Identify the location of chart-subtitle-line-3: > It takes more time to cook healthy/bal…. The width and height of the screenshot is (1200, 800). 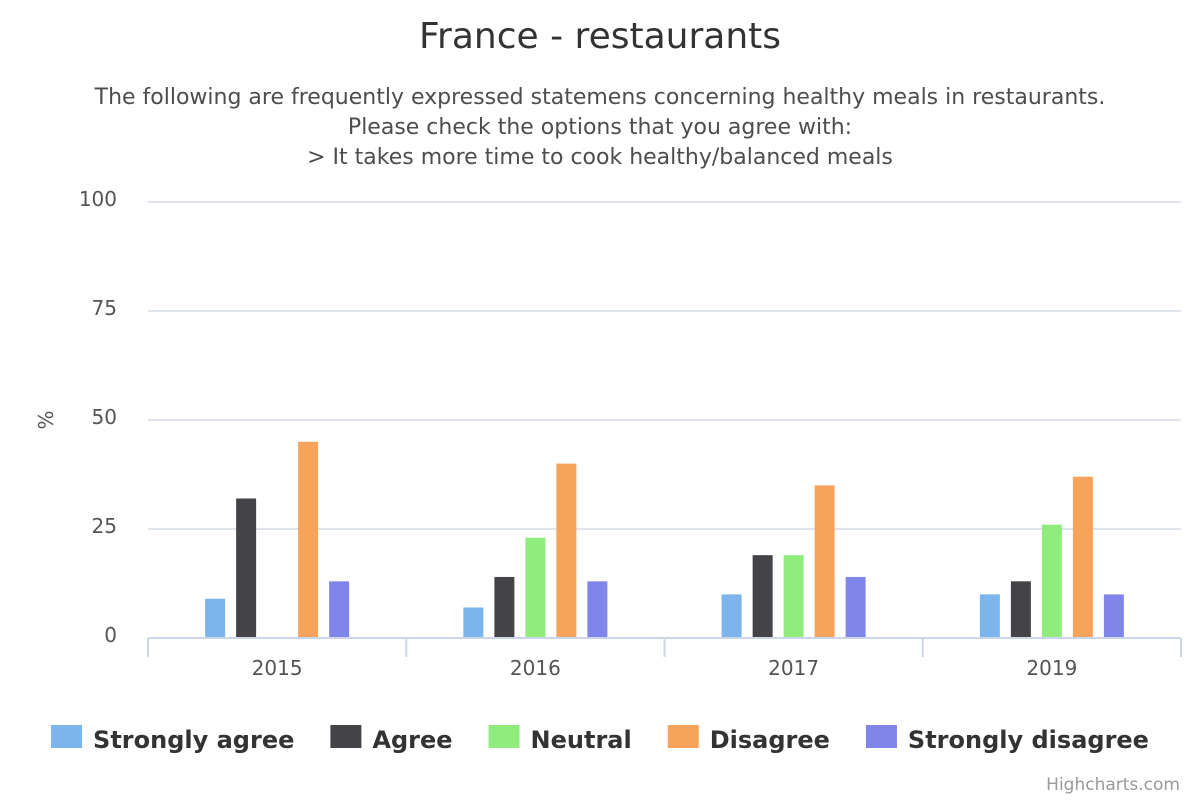
(600, 157).